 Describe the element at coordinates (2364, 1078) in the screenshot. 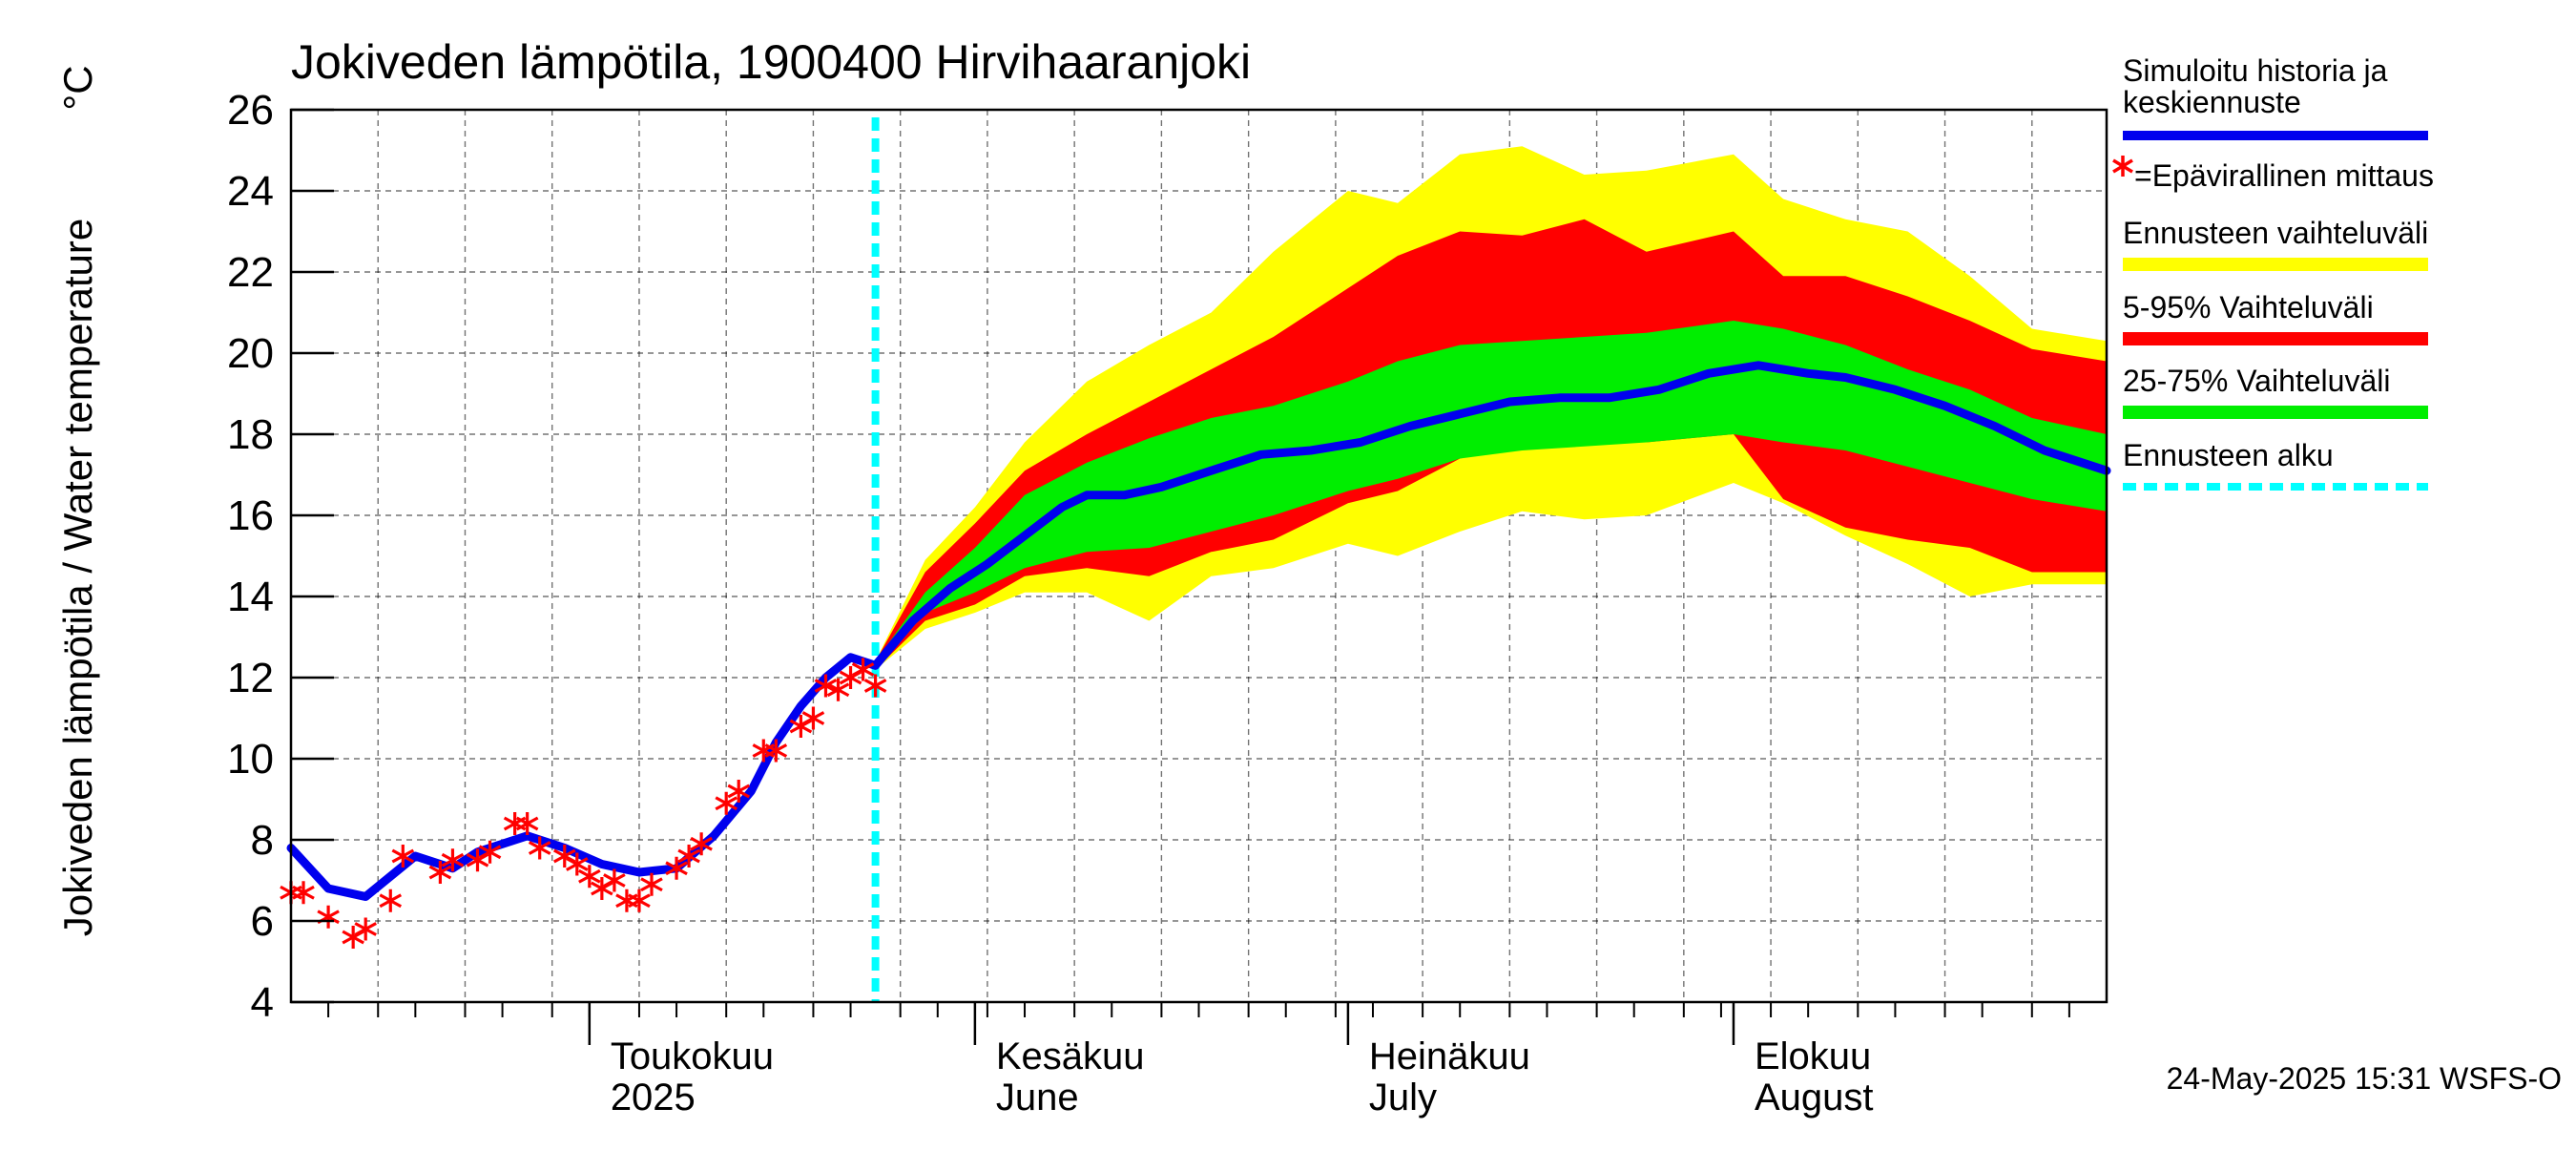

I see `timestamp-label: 24-May-2025 15:31 WSFS-O` at that location.